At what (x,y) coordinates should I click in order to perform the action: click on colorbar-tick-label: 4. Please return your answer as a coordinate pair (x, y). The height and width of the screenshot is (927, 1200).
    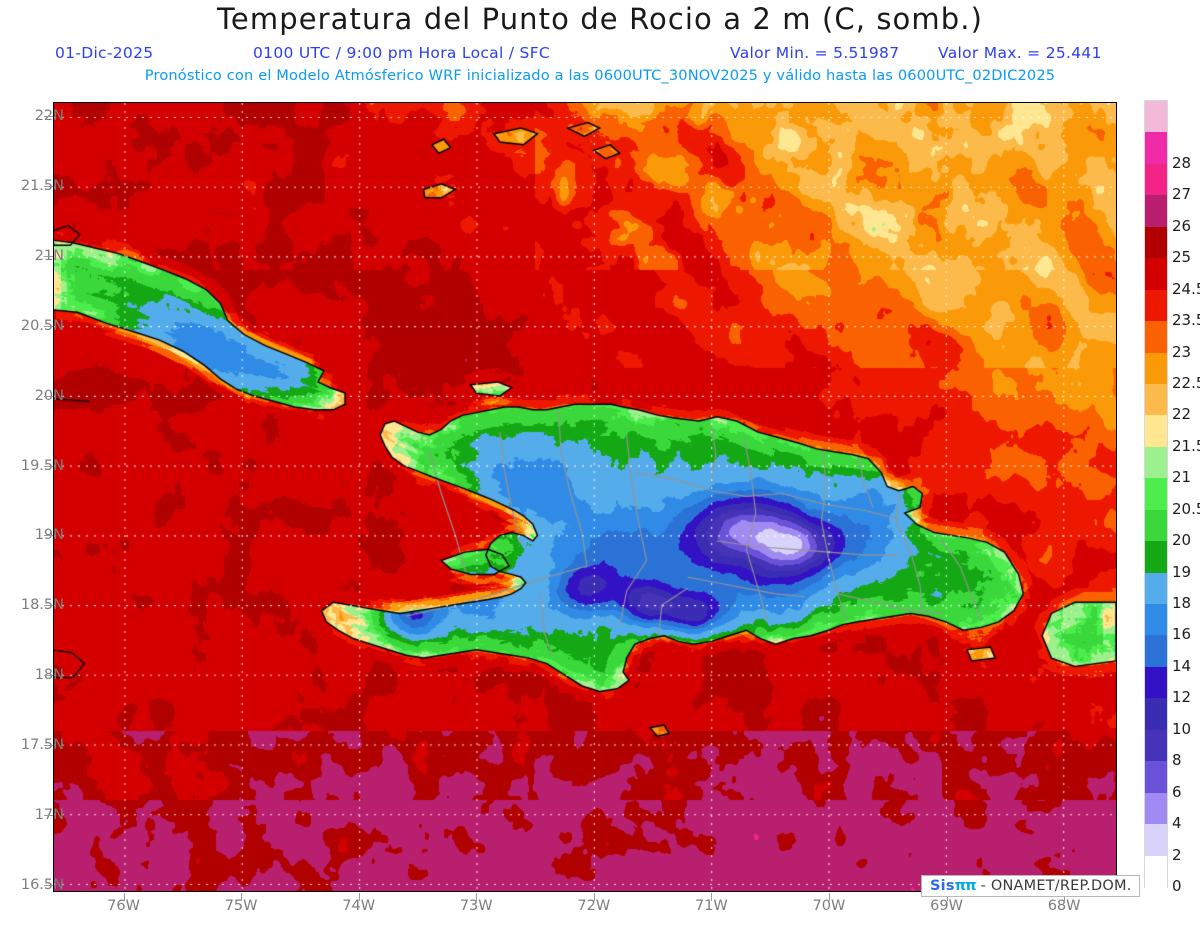
    Looking at the image, I should click on (1177, 823).